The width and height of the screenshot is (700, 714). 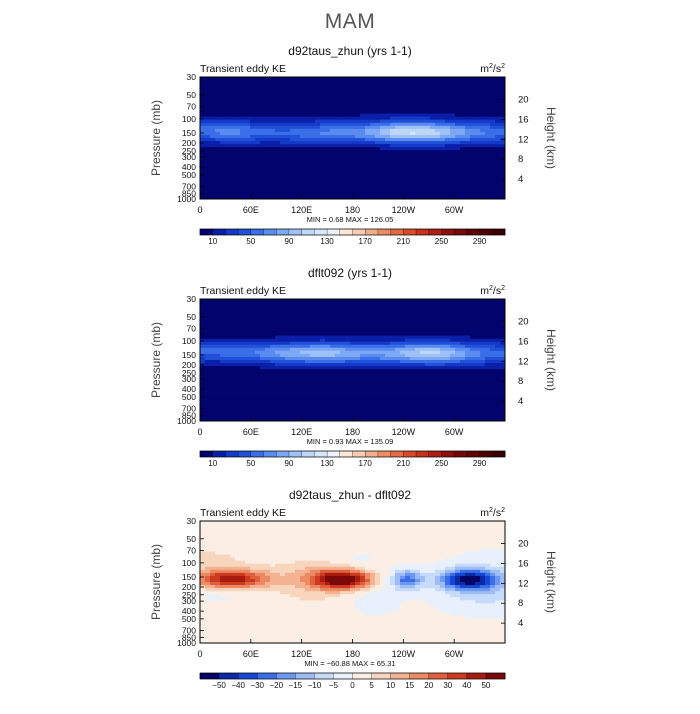 I want to click on chart-subtitle: Transient eddy KE, so click(x=243, y=291).